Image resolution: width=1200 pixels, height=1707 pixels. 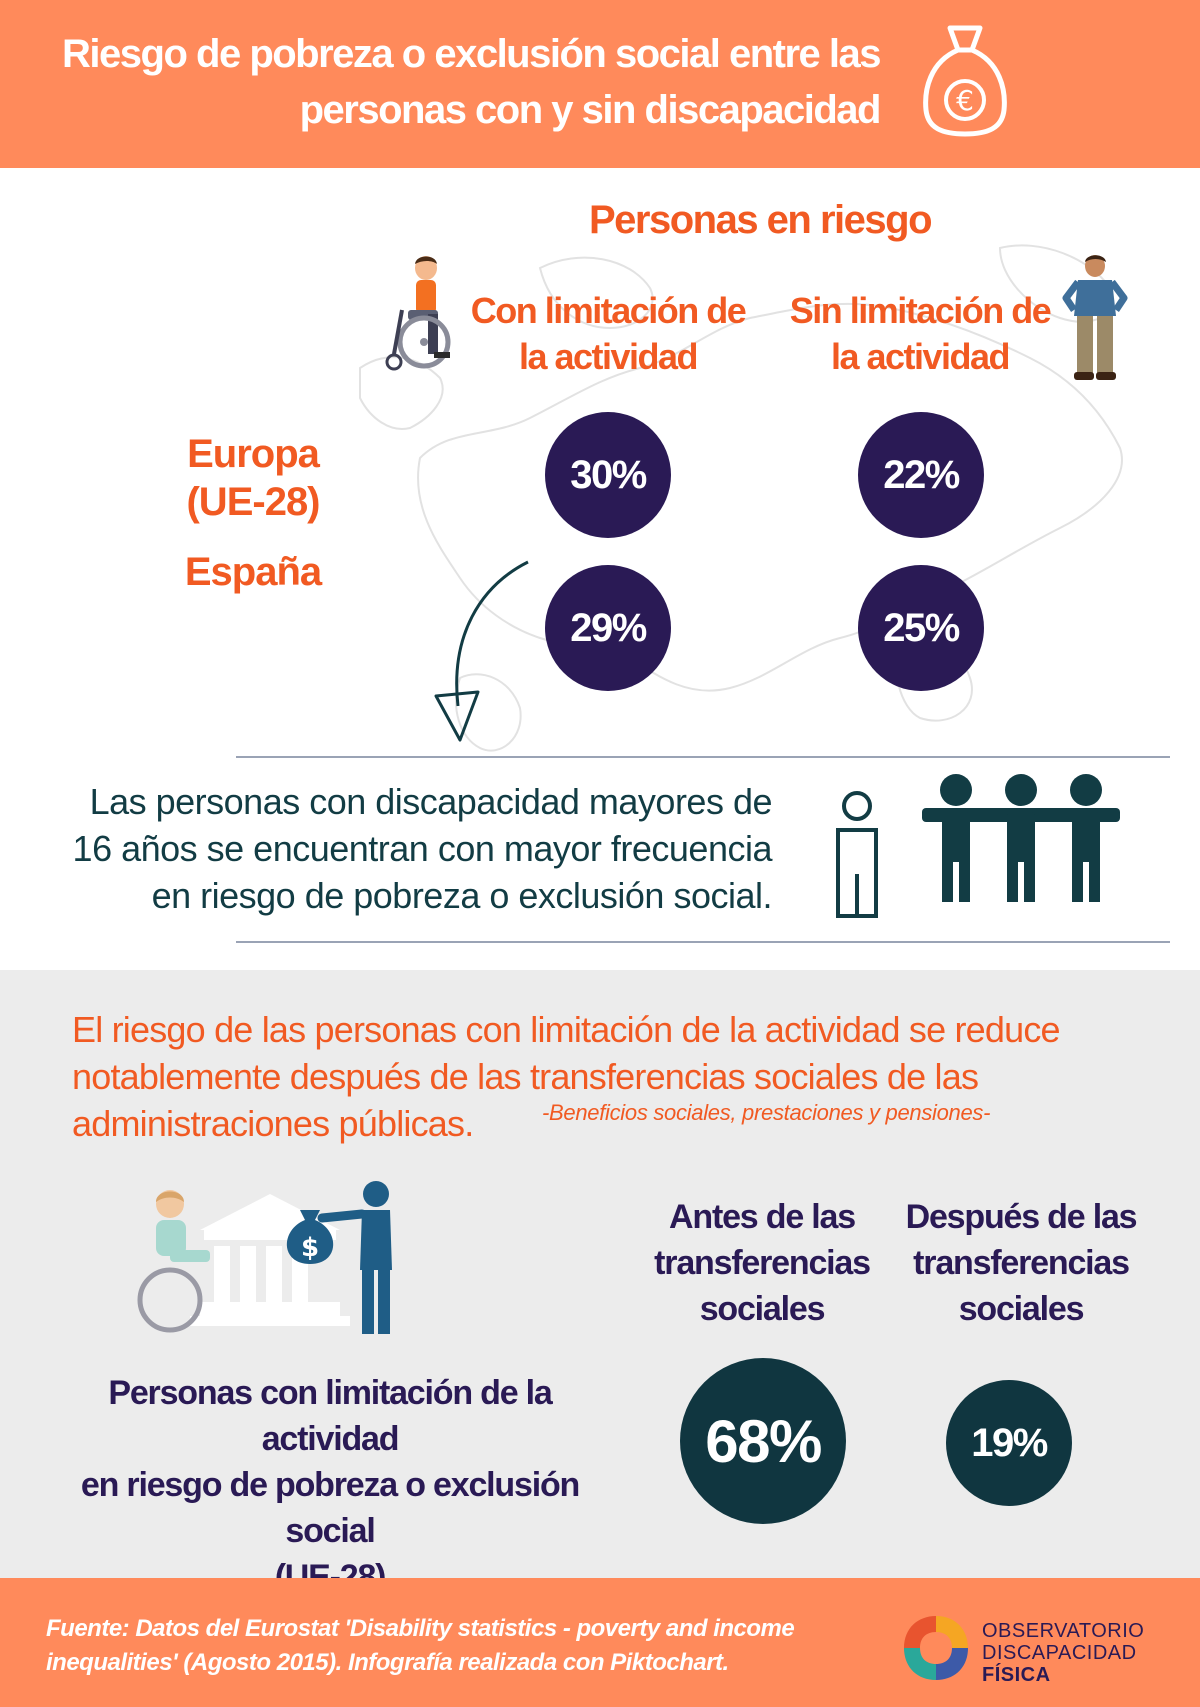 I want to click on people-group-icon, so click(x=1021, y=838).